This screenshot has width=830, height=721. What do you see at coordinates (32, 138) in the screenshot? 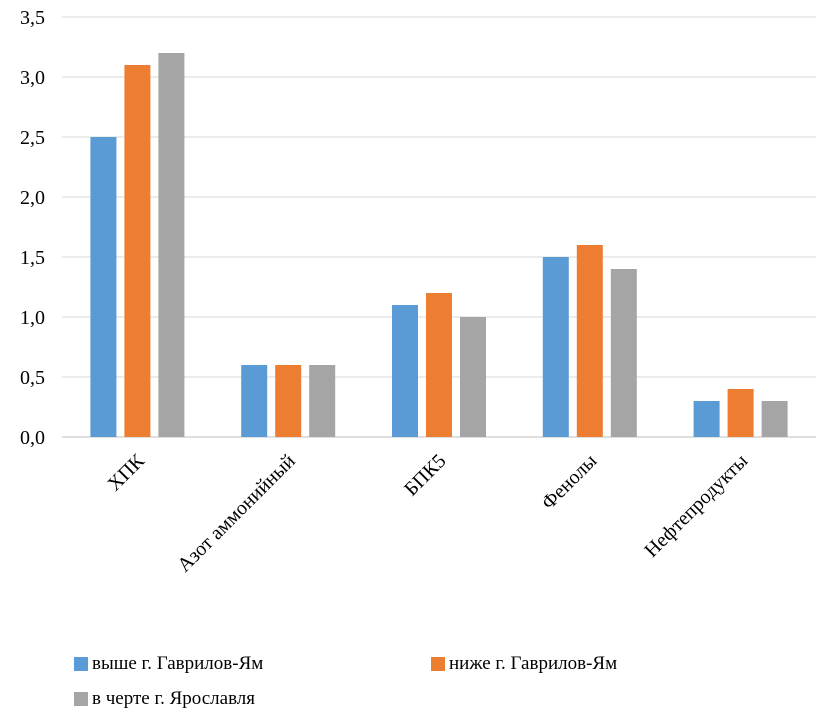
I see `y-tick-label: 2,5` at bounding box center [32, 138].